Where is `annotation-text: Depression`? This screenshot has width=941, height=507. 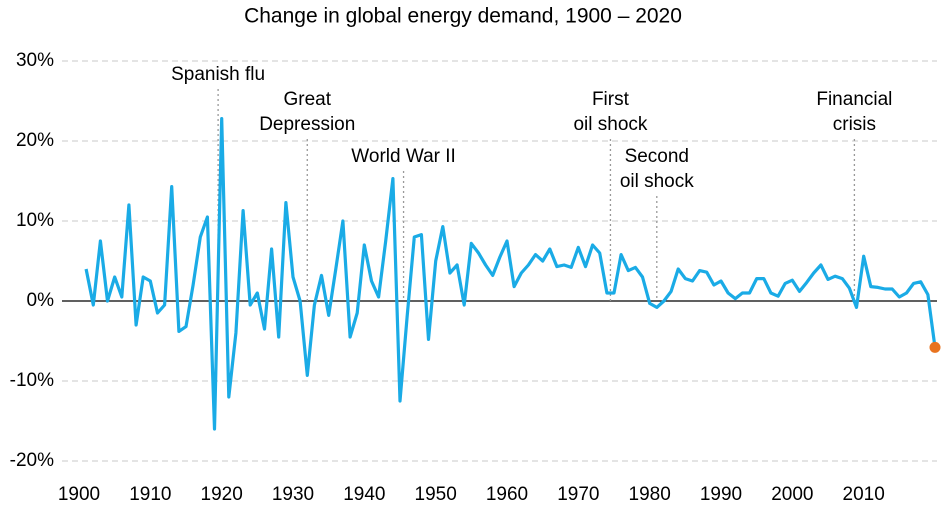
annotation-text: Depression is located at coordinates (307, 124).